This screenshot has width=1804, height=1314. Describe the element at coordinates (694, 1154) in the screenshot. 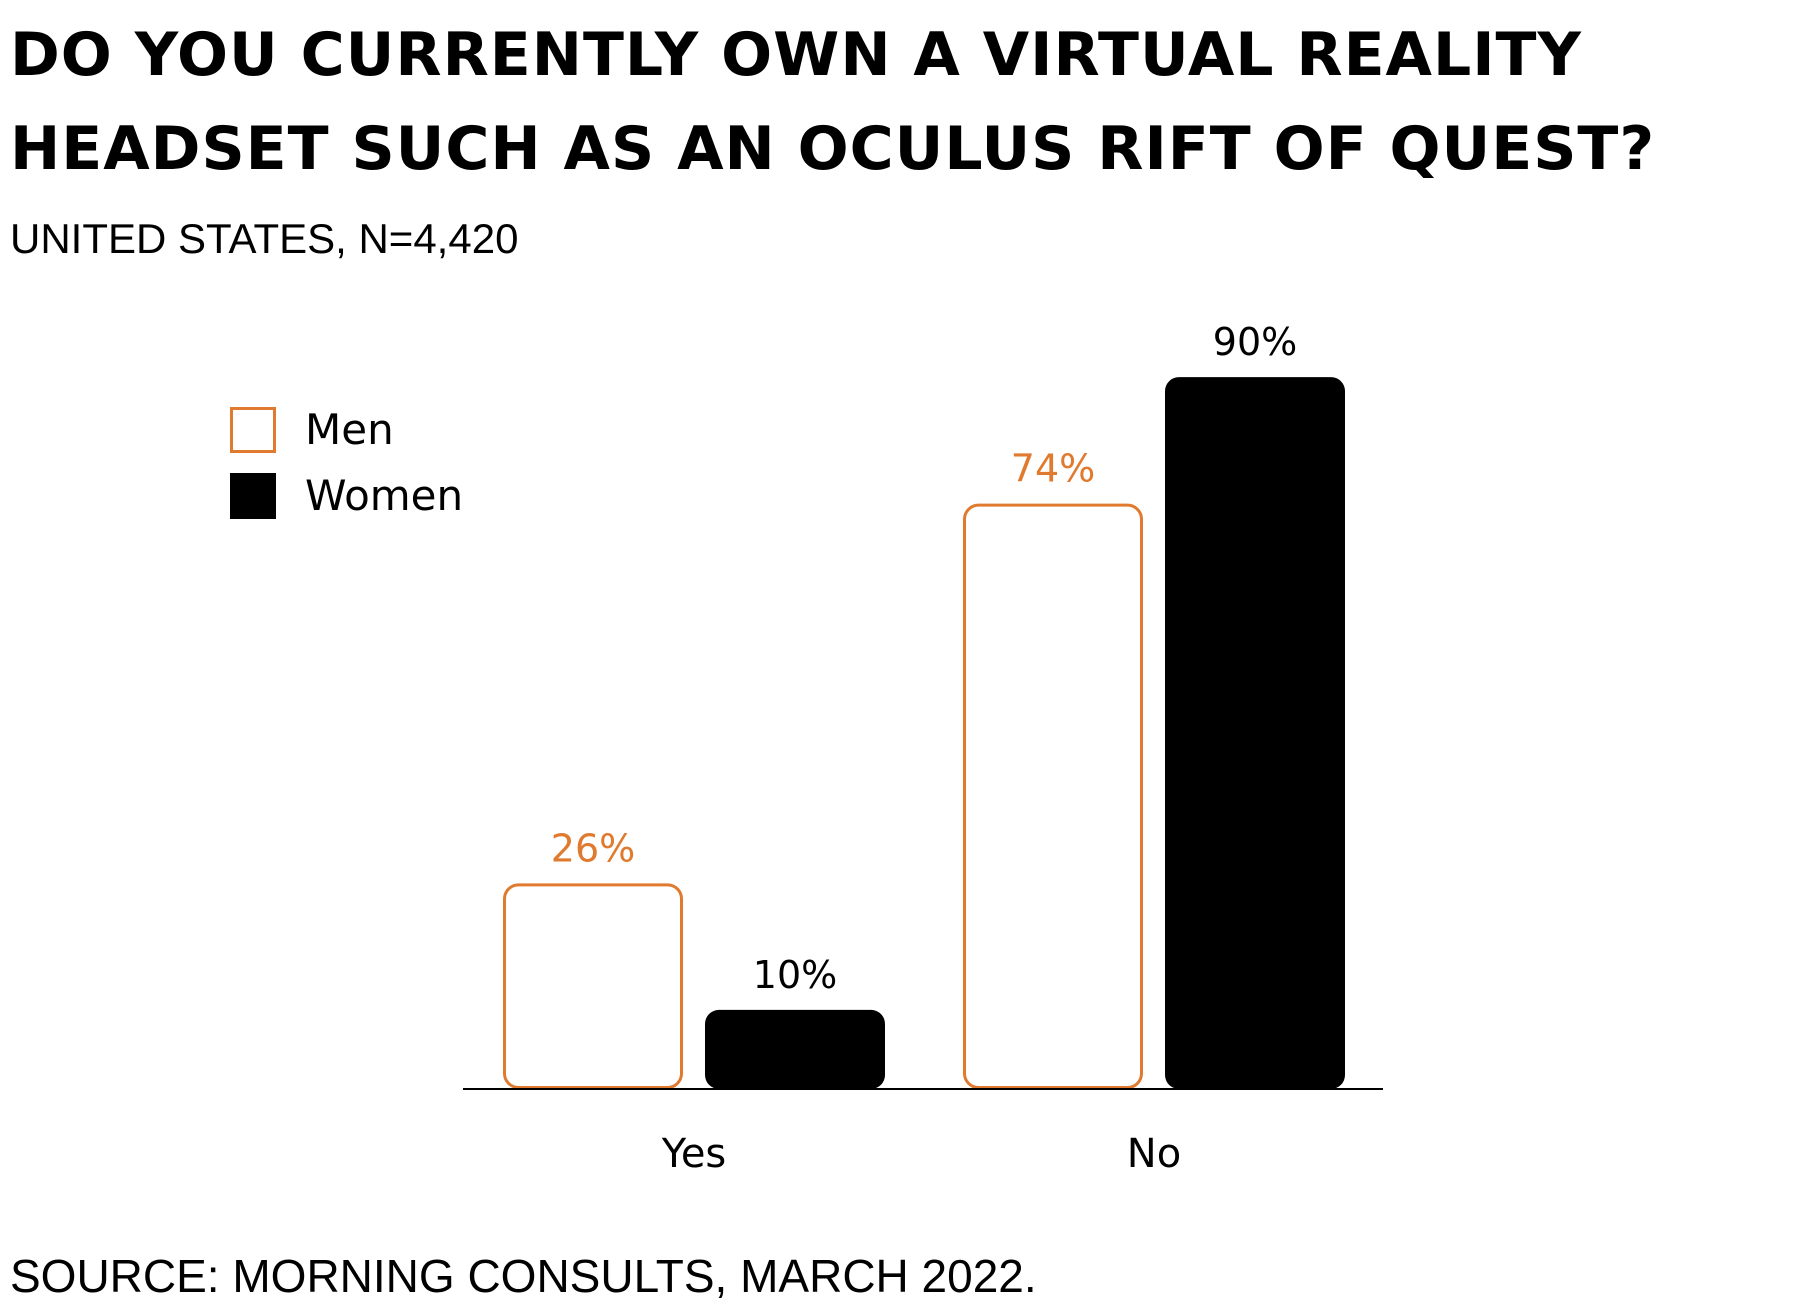

I see `x-tick-label-yes: Yes` at that location.